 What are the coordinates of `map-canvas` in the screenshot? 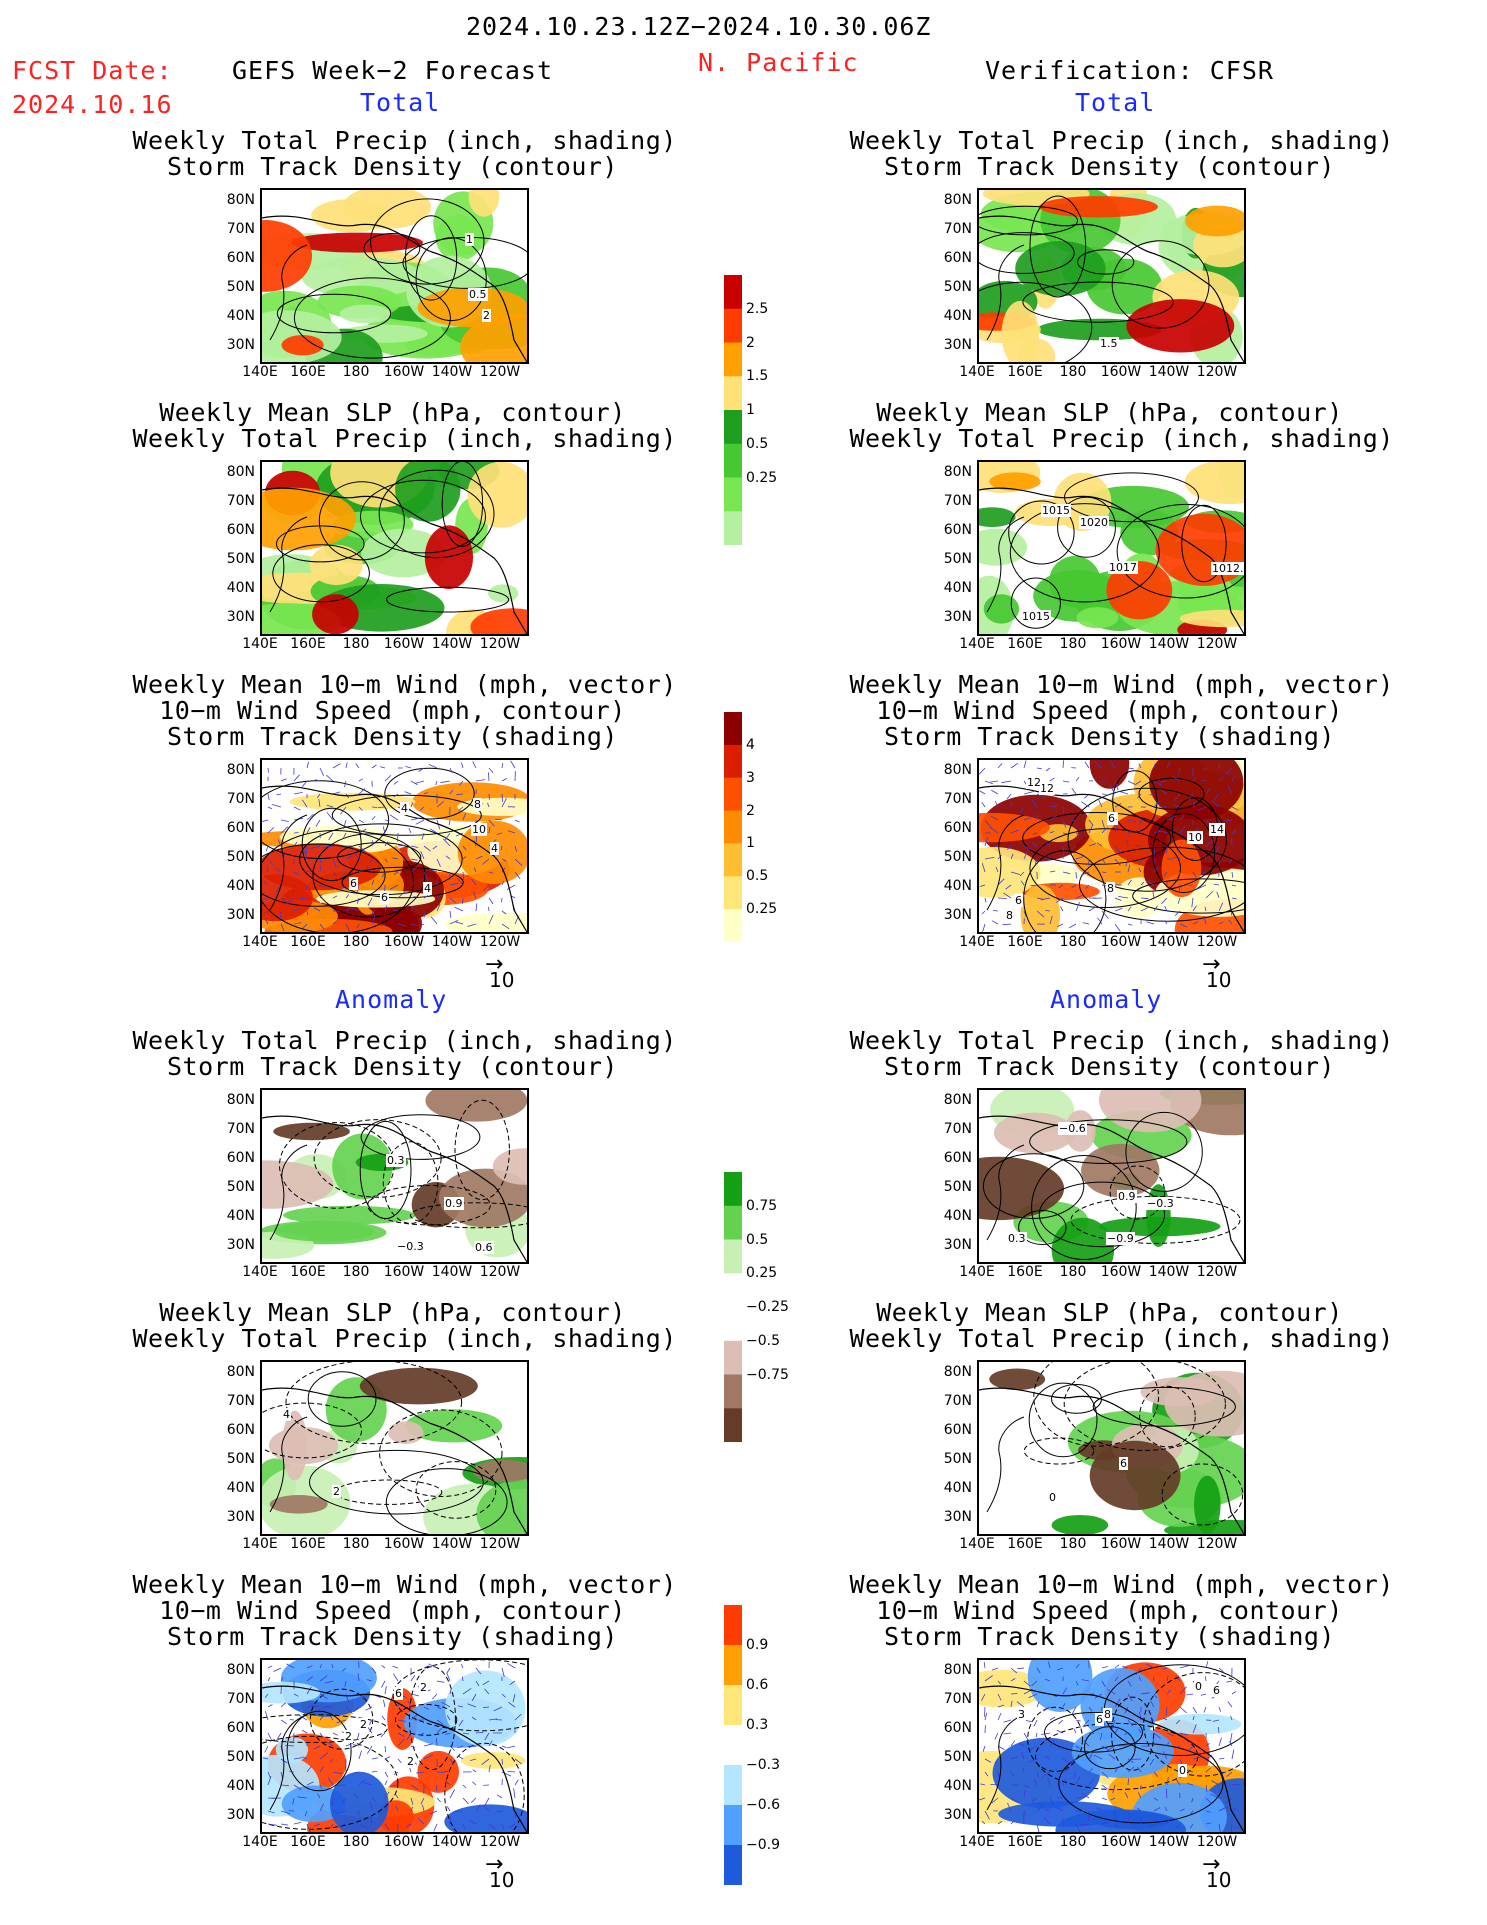 It's located at (1111, 1746).